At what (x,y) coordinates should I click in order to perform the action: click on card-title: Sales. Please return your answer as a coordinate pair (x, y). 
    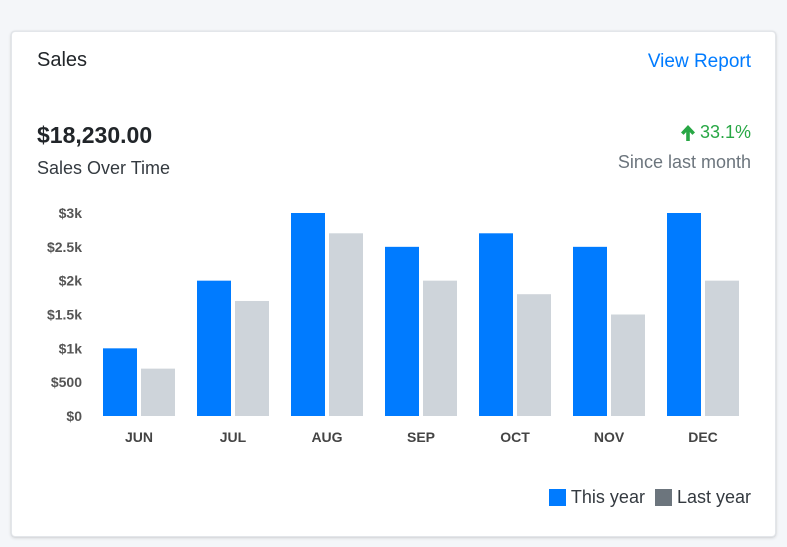
    Looking at the image, I should click on (62, 60).